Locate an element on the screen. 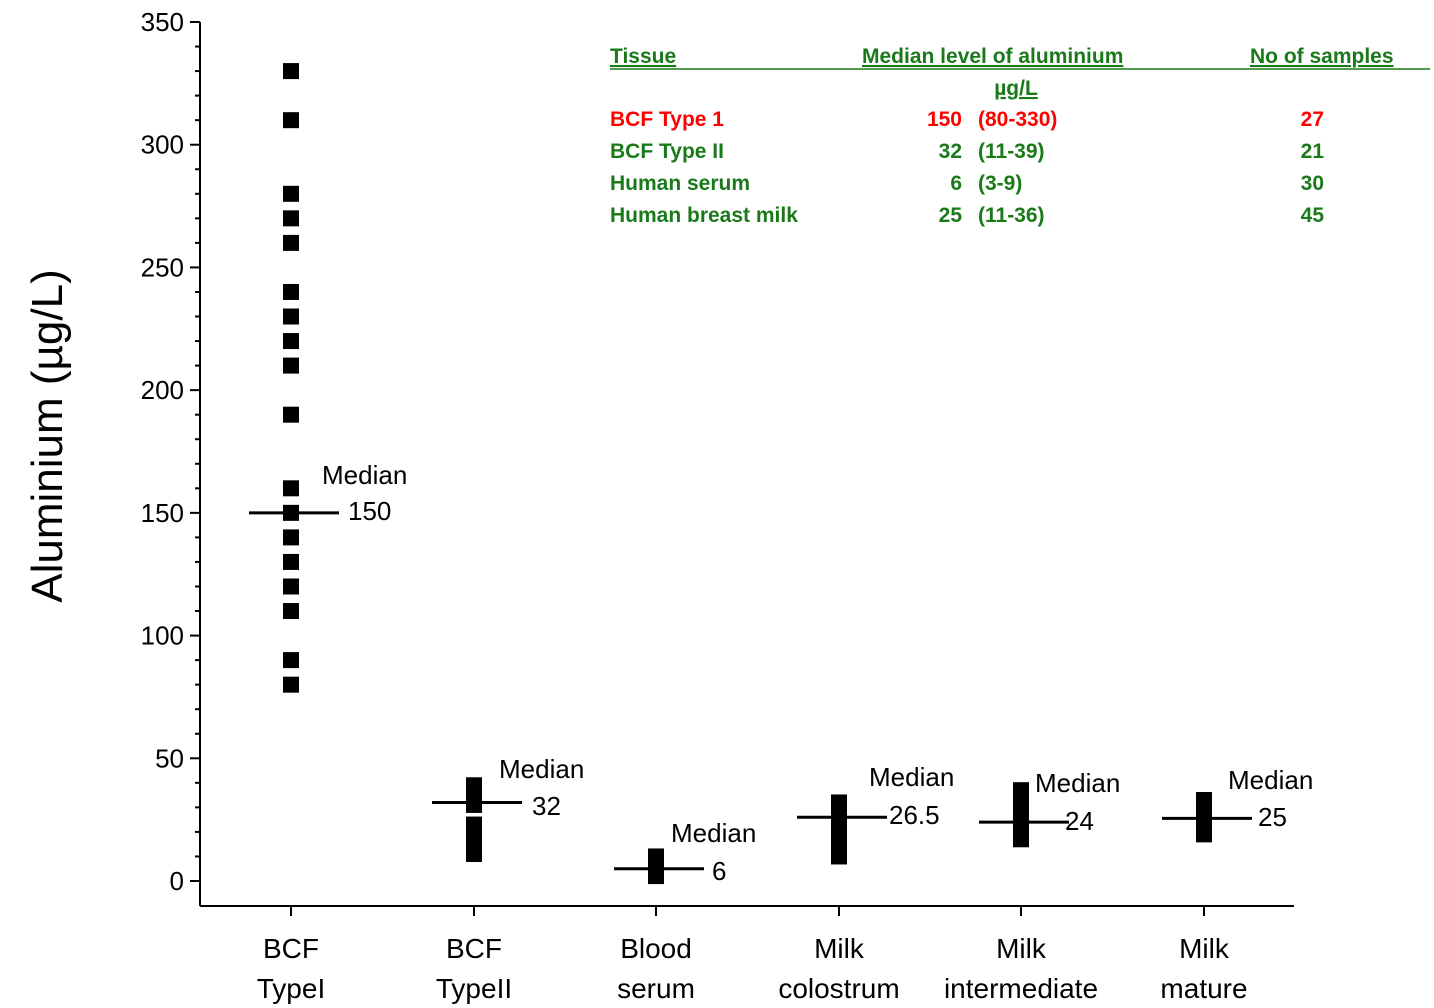  x-category-label-line2: intermediate is located at coordinates (1021, 988).